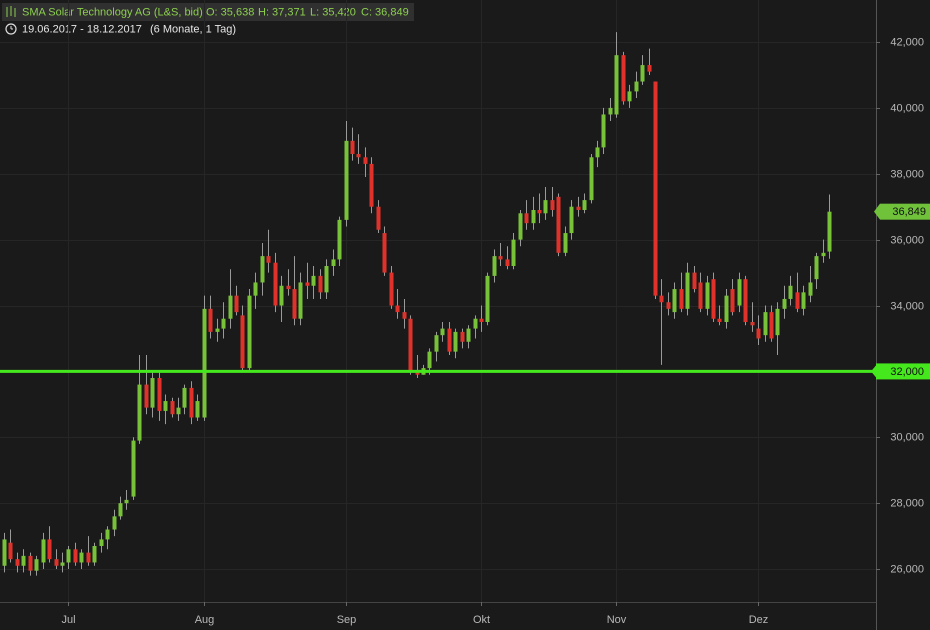  What do you see at coordinates (907, 108) in the screenshot?
I see `y-tick-label: 40,000` at bounding box center [907, 108].